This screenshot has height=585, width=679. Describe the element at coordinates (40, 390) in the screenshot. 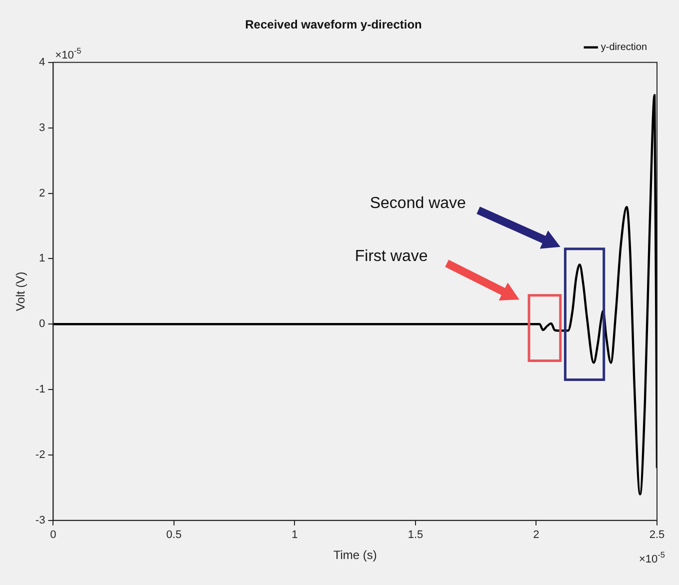

I see `y-tick-label: -1` at that location.